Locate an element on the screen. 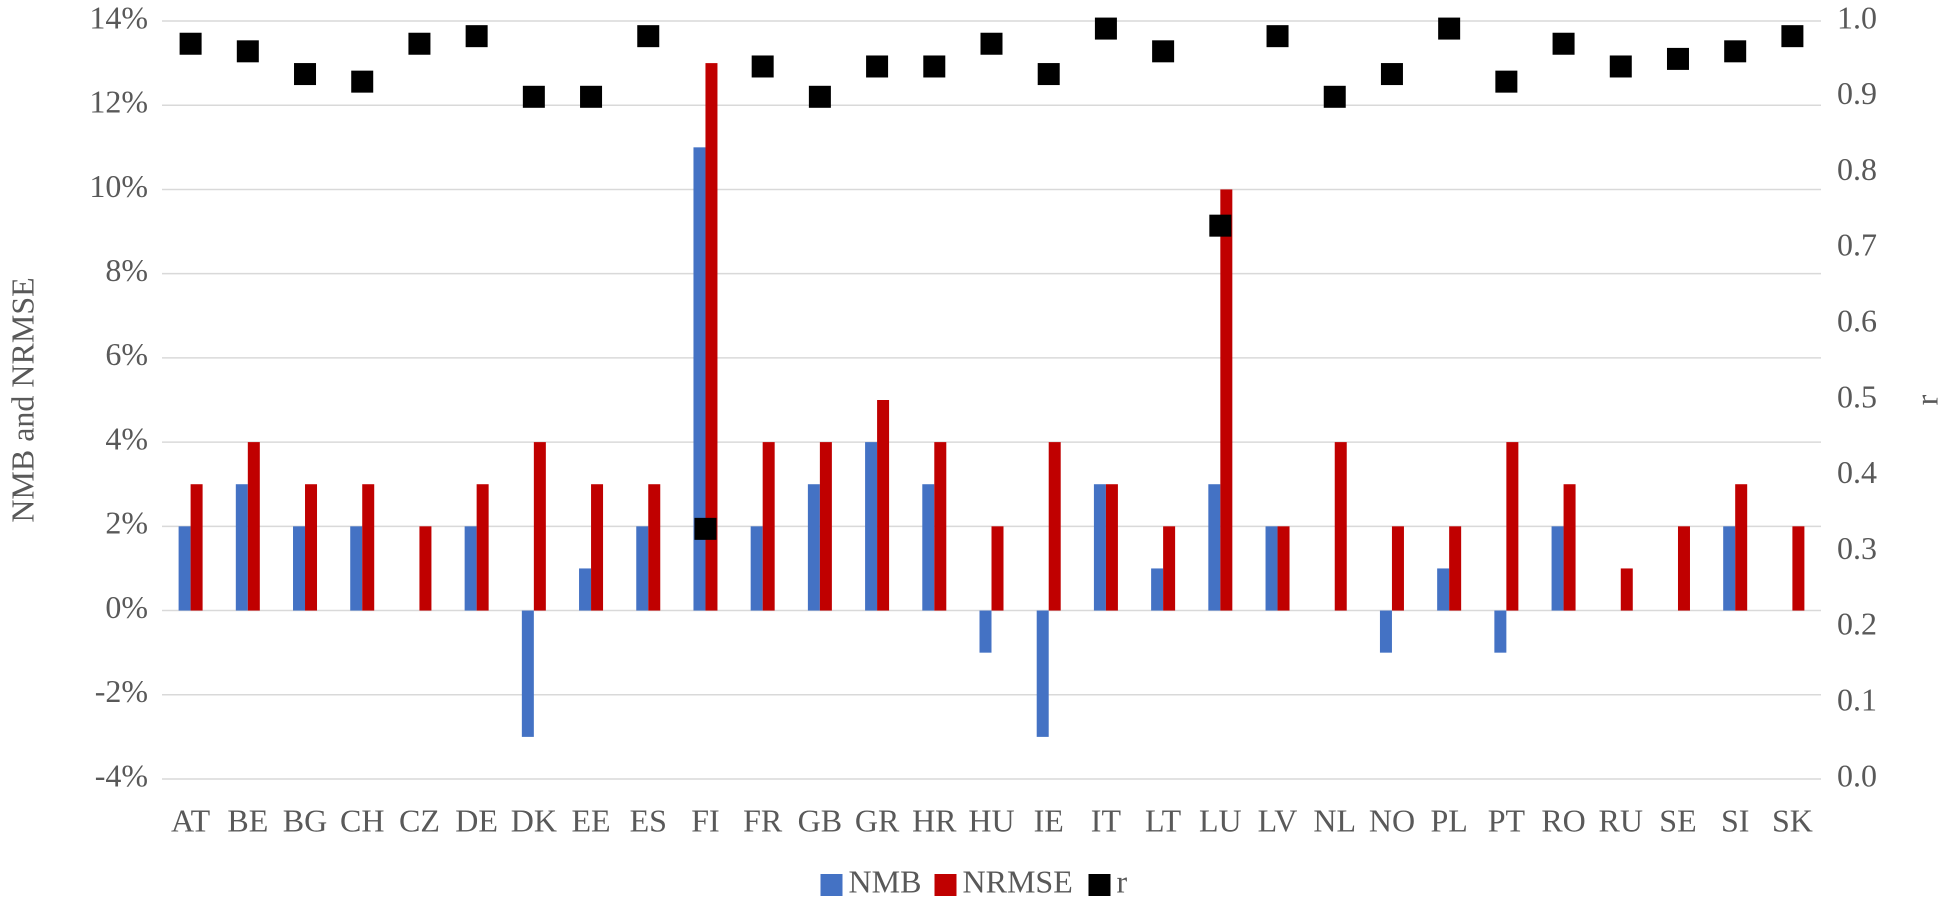  y-tick-label: 4% is located at coordinates (126, 438).